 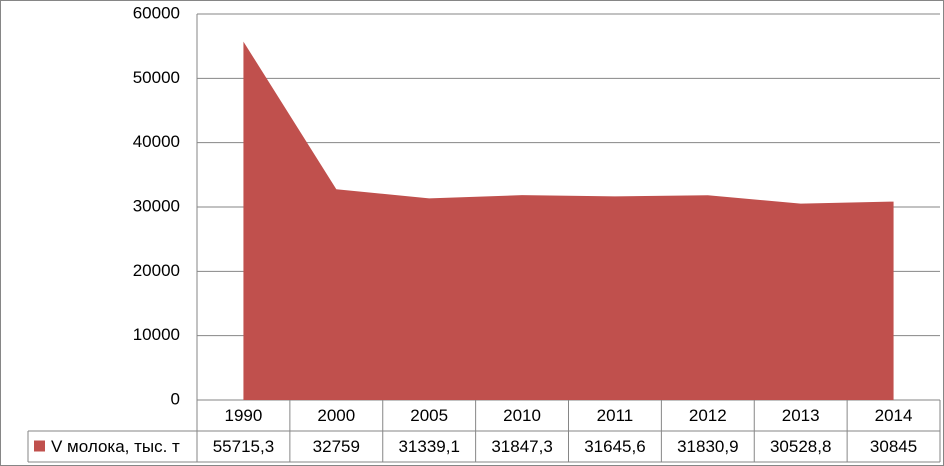 What do you see at coordinates (175, 398) in the screenshot?
I see `y-tick-label: 0` at bounding box center [175, 398].